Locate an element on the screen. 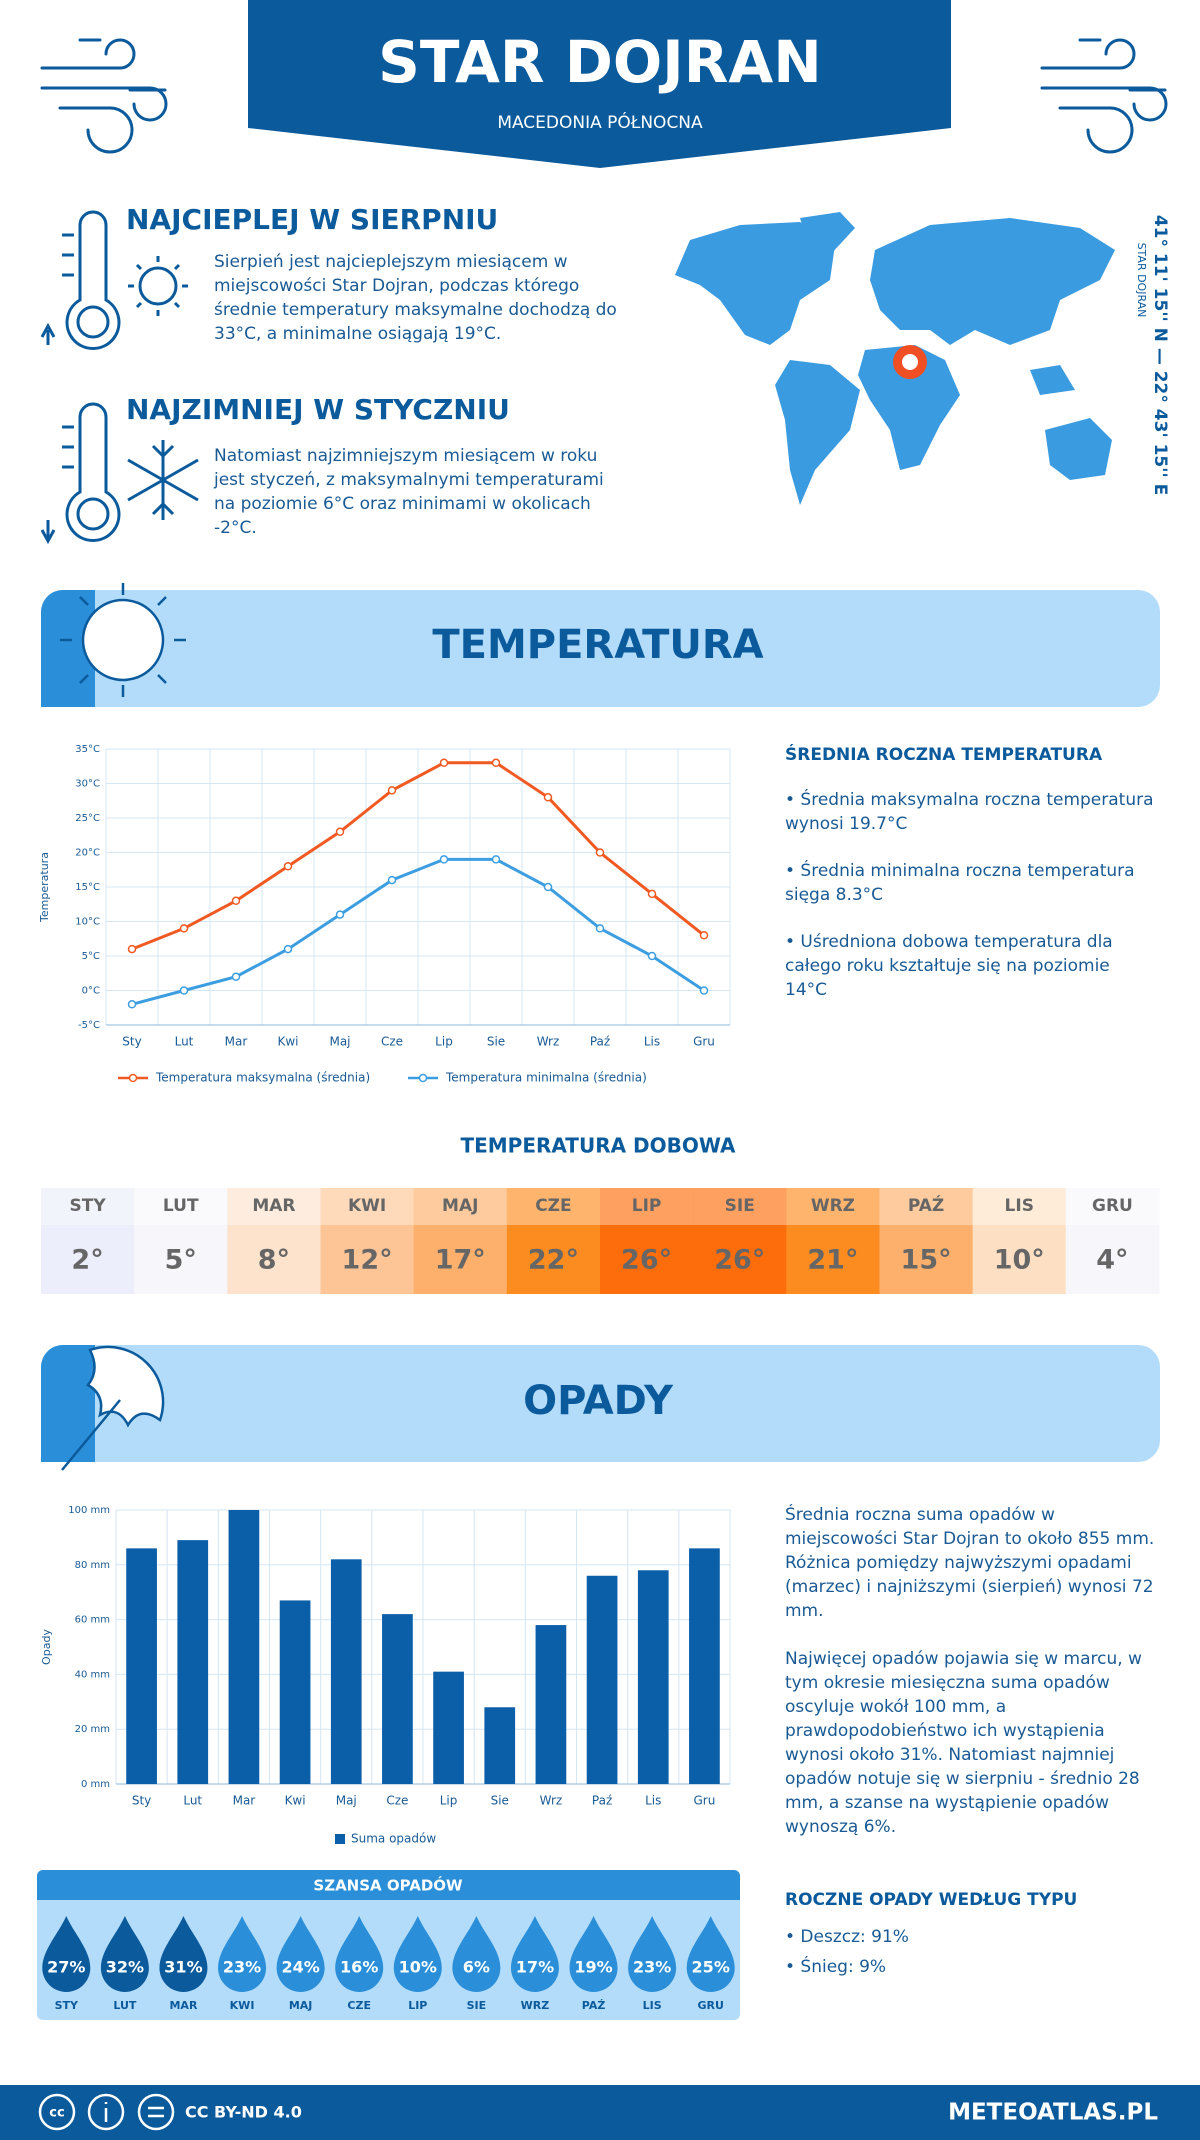 This screenshot has height=2140, width=1200. cc-icon-text: cc is located at coordinates (56, 2113).